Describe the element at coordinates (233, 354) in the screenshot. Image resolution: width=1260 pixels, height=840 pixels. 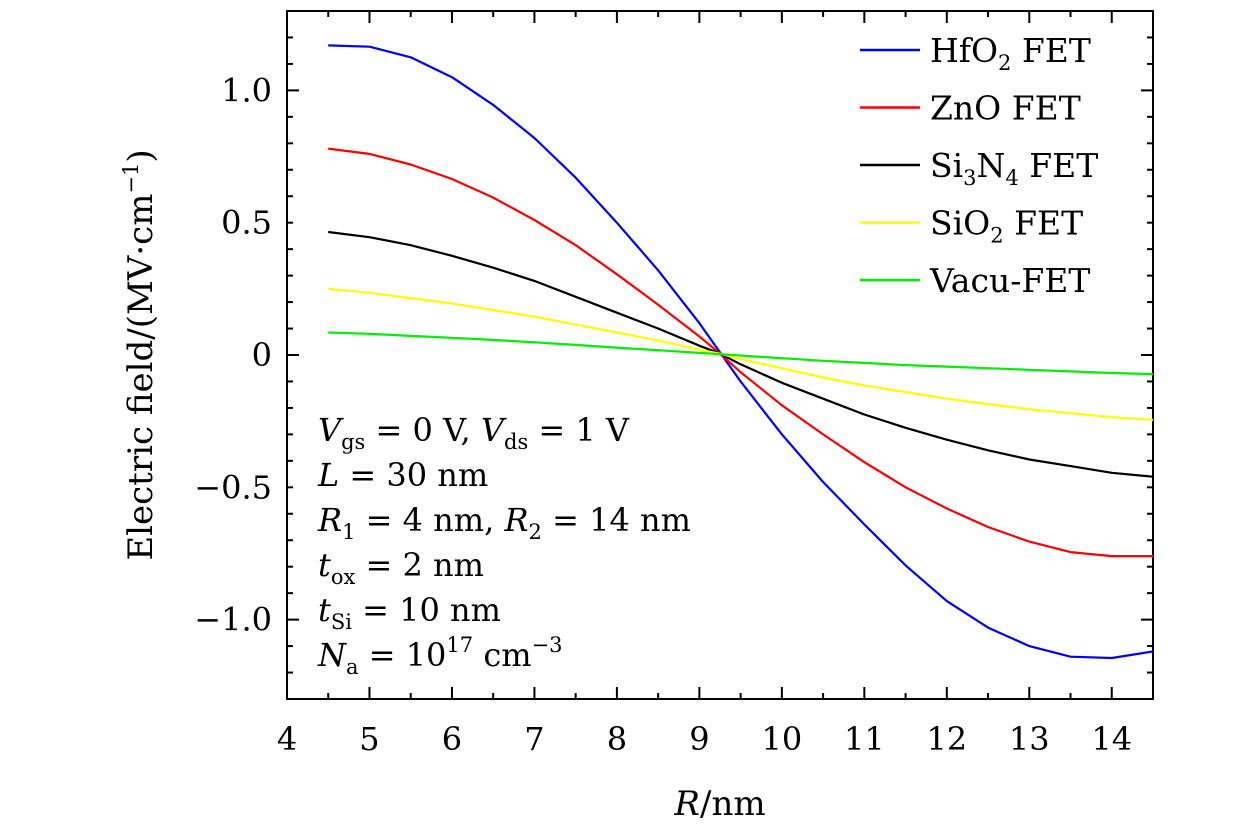
I see `y-tick-labels: 1.0 0.5 0 −0.5 −1.0` at that location.